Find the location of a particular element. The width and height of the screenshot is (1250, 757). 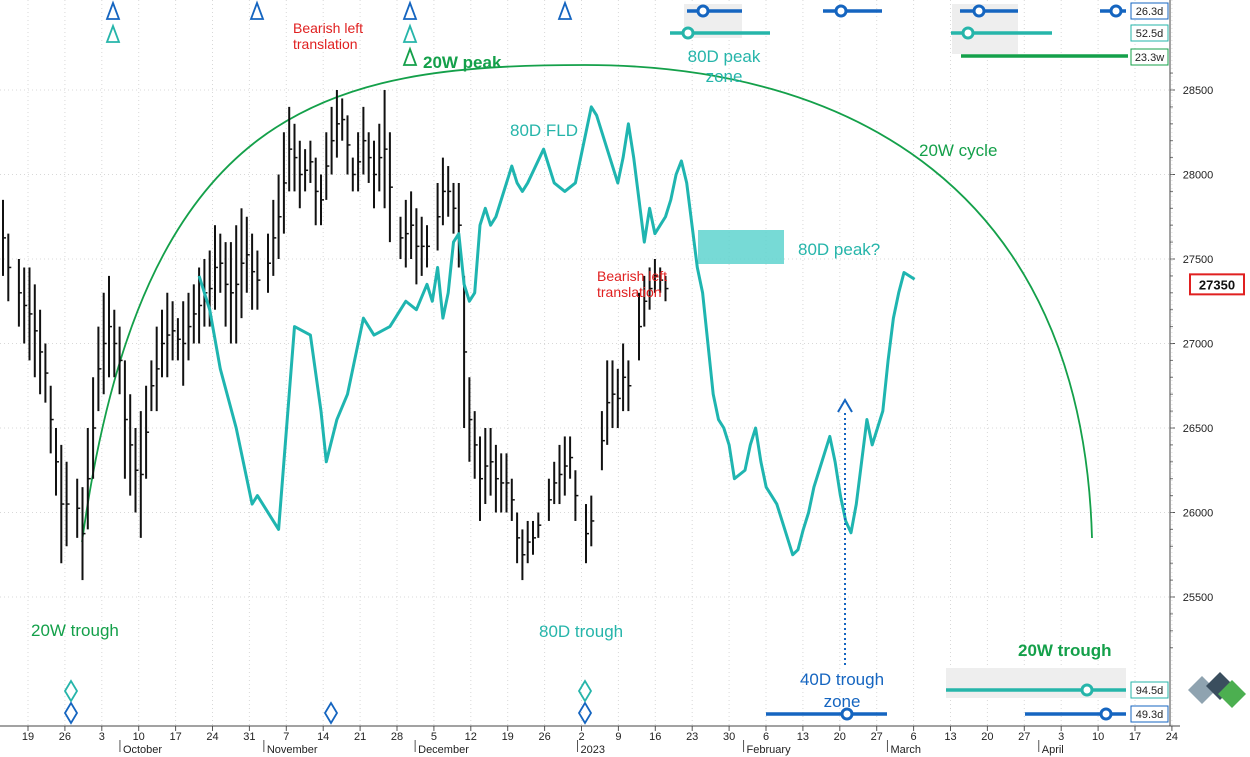

x-tick-label: 31 is located at coordinates (249, 737).